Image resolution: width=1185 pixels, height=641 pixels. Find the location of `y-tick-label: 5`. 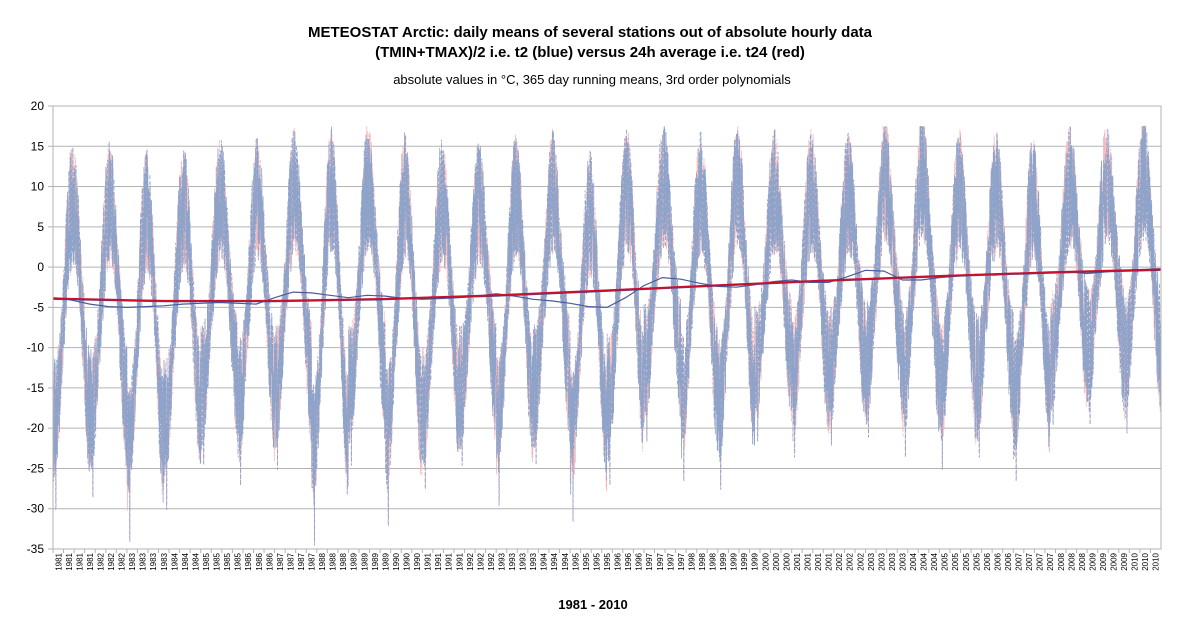

y-tick-label: 5 is located at coordinates (40, 227).